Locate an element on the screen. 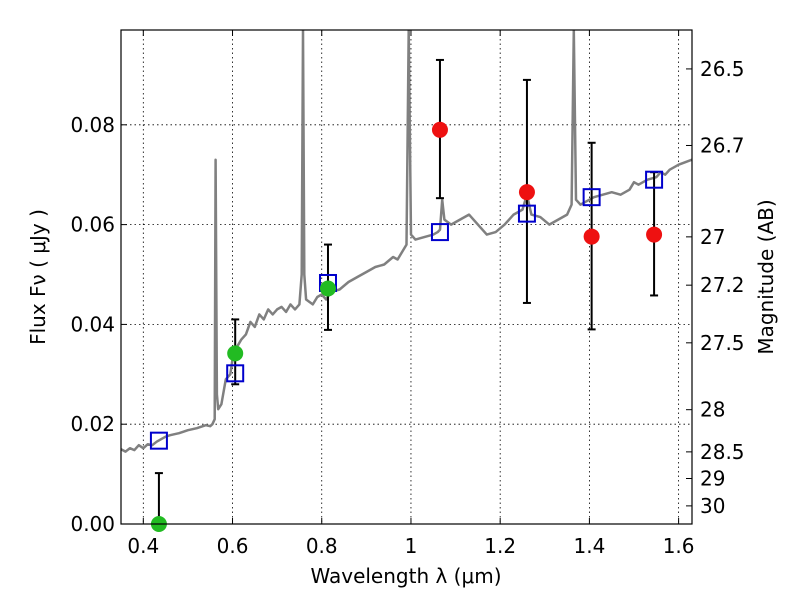 This screenshot has width=800, height=600. mag-tick-label: 26.7 is located at coordinates (722, 145).